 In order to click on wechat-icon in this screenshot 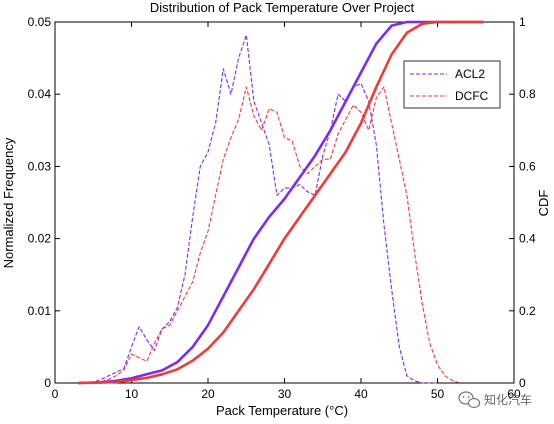, I will do `click(469, 400)`.